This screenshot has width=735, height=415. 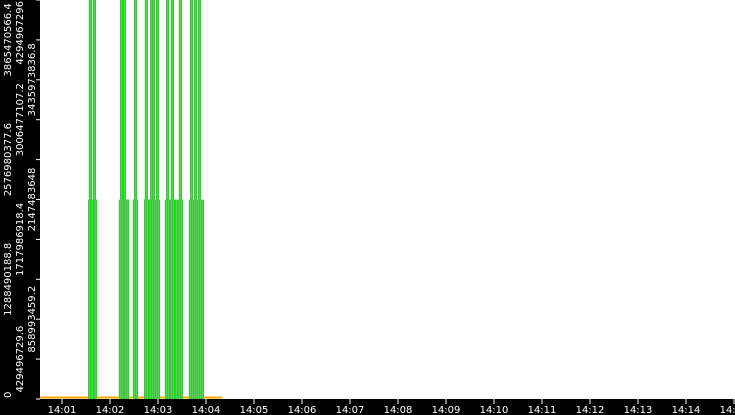 I want to click on x-tick-label: 14:04, so click(x=206, y=410).